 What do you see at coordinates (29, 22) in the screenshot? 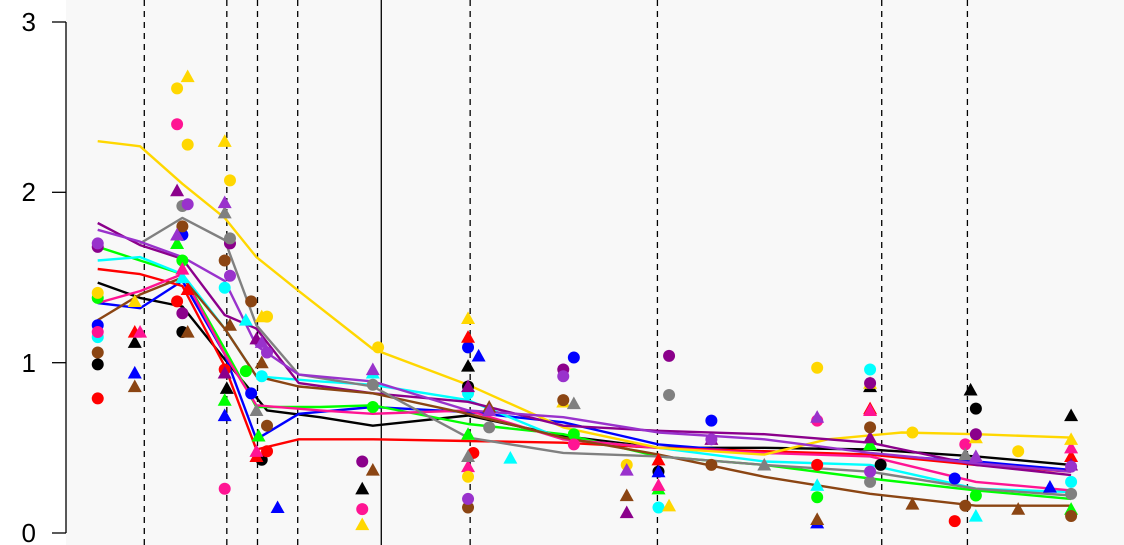
I see `y-tick-label-3: 3` at bounding box center [29, 22].